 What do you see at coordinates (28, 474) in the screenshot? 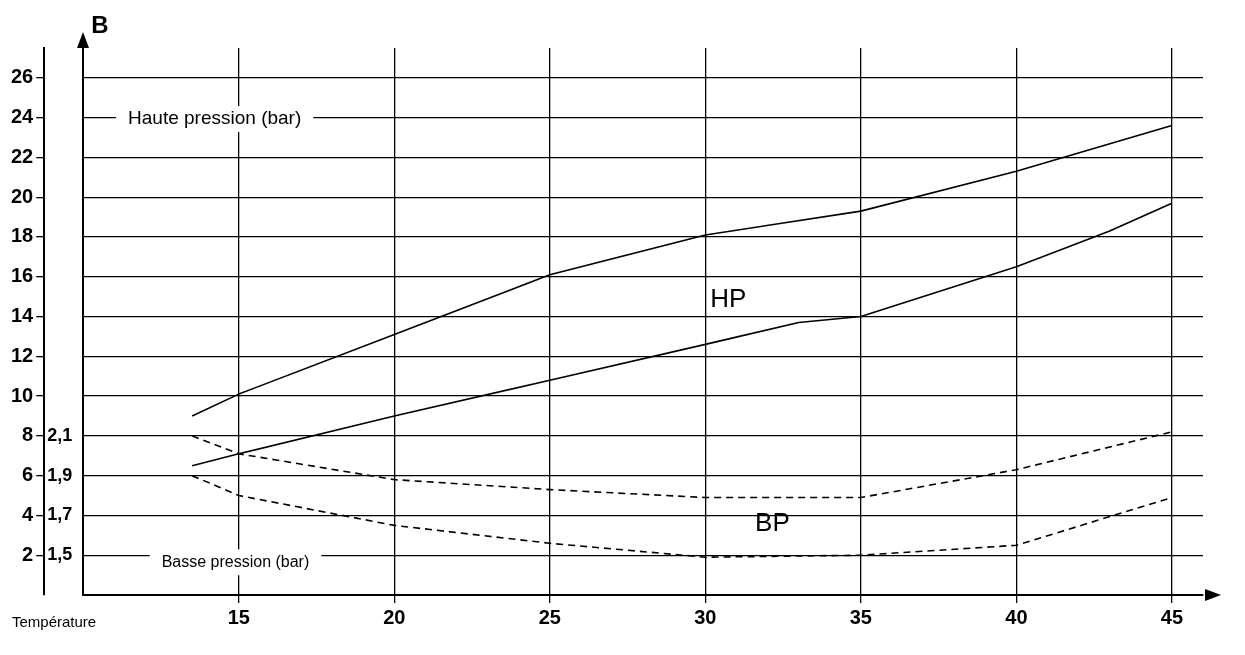
I see `y-tick-label: 6` at bounding box center [28, 474].